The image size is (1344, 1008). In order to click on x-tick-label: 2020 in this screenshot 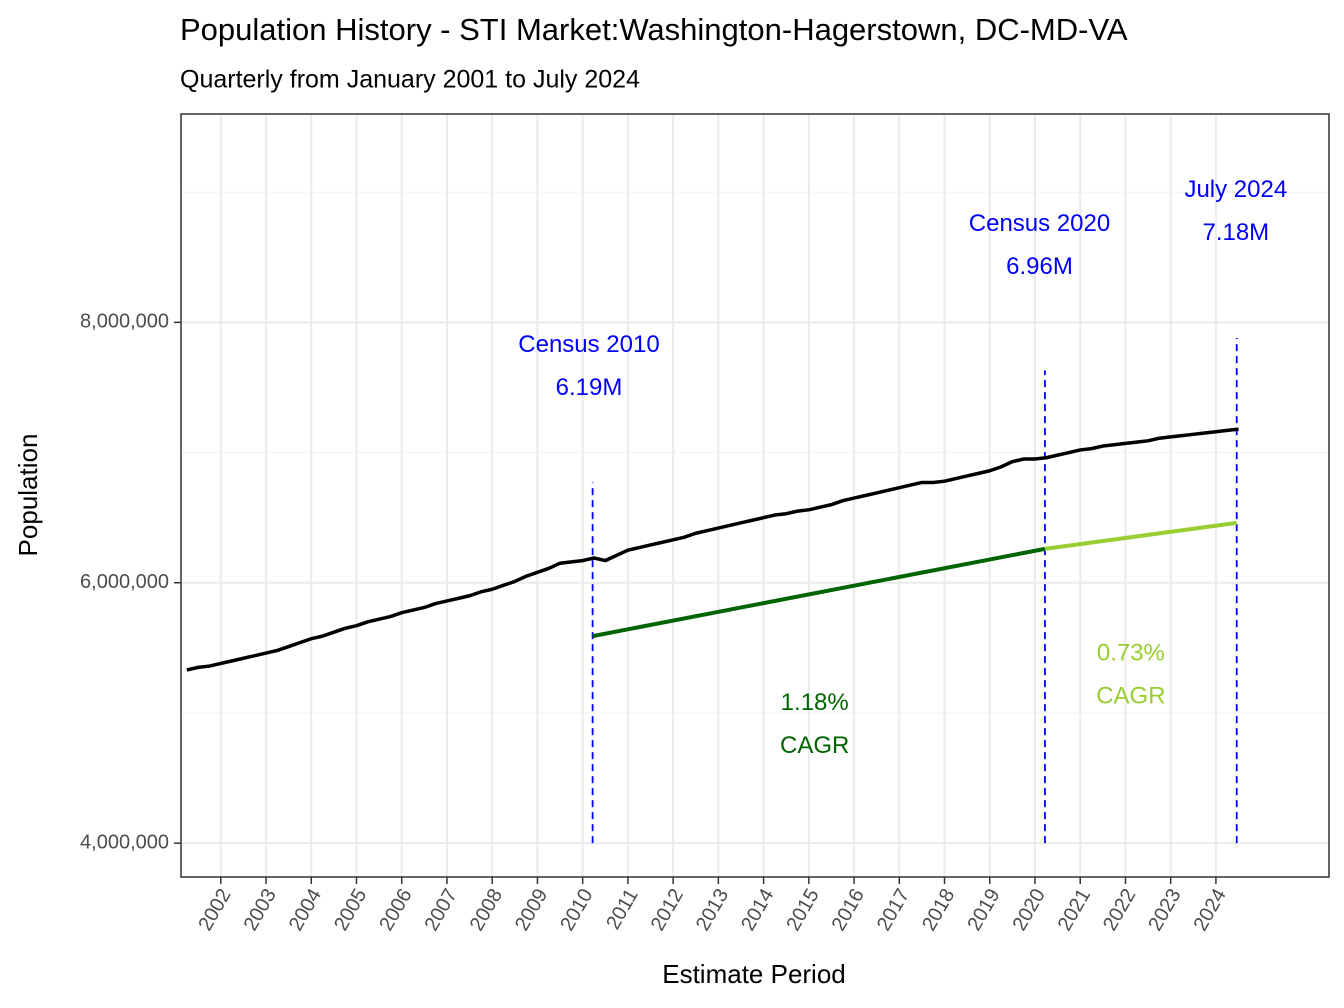, I will do `click(1029, 910)`.